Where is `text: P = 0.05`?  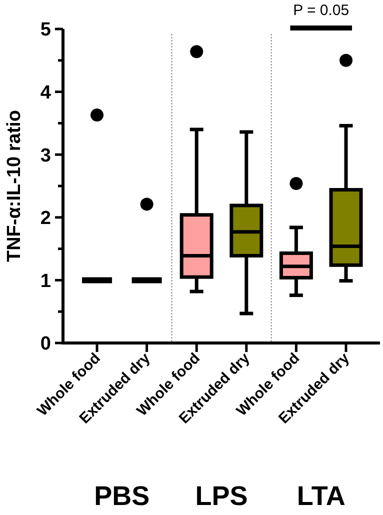
text: P = 0.05 is located at coordinates (321, 10).